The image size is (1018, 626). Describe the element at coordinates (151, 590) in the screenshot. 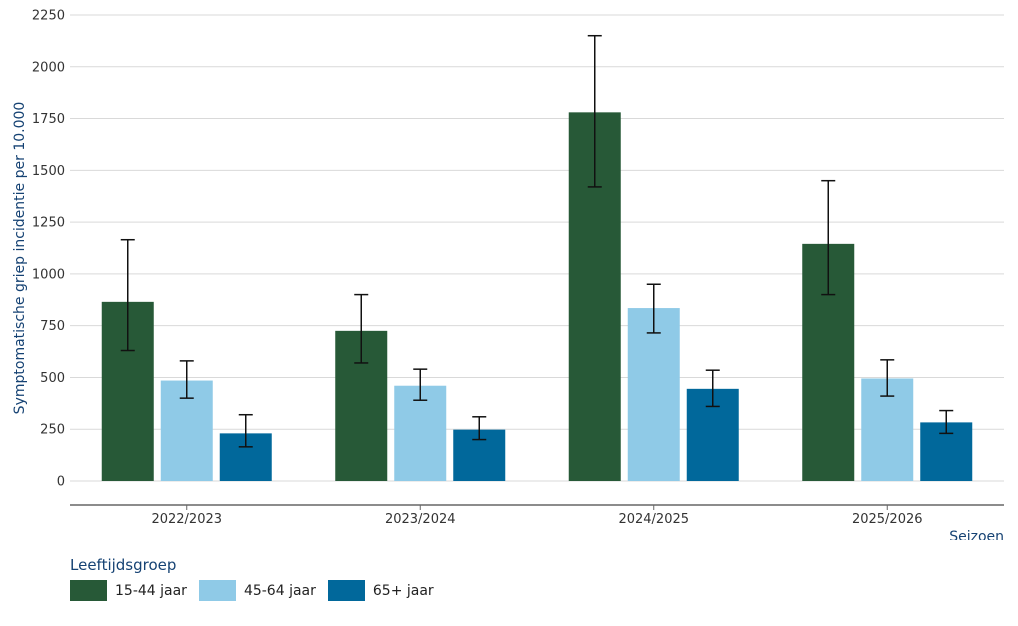

I see `legend-label: 15-44 jaar` at that location.